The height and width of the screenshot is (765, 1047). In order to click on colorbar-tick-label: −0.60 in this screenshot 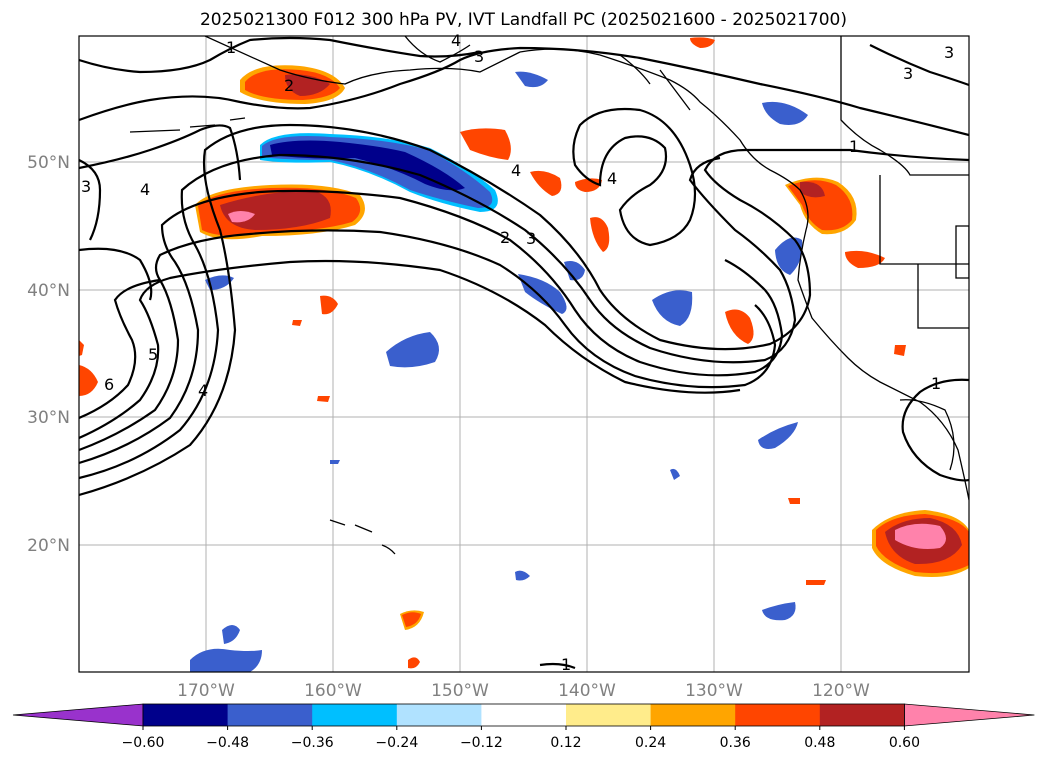, I will do `click(143, 743)`.